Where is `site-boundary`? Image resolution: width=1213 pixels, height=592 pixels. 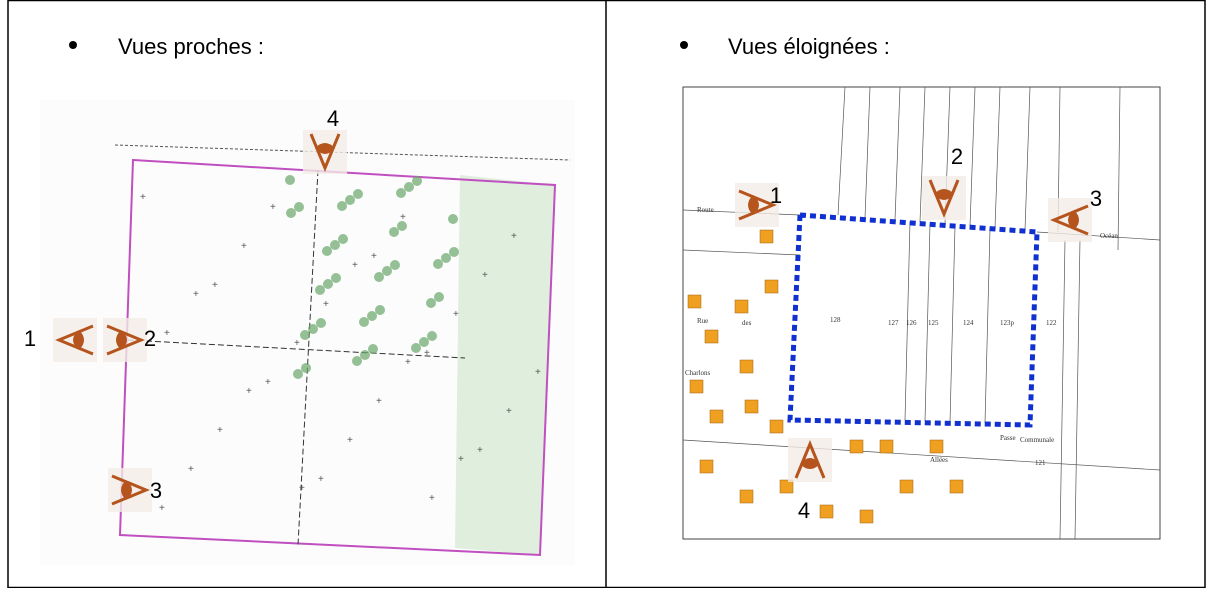
site-boundary is located at coordinates (913, 320).